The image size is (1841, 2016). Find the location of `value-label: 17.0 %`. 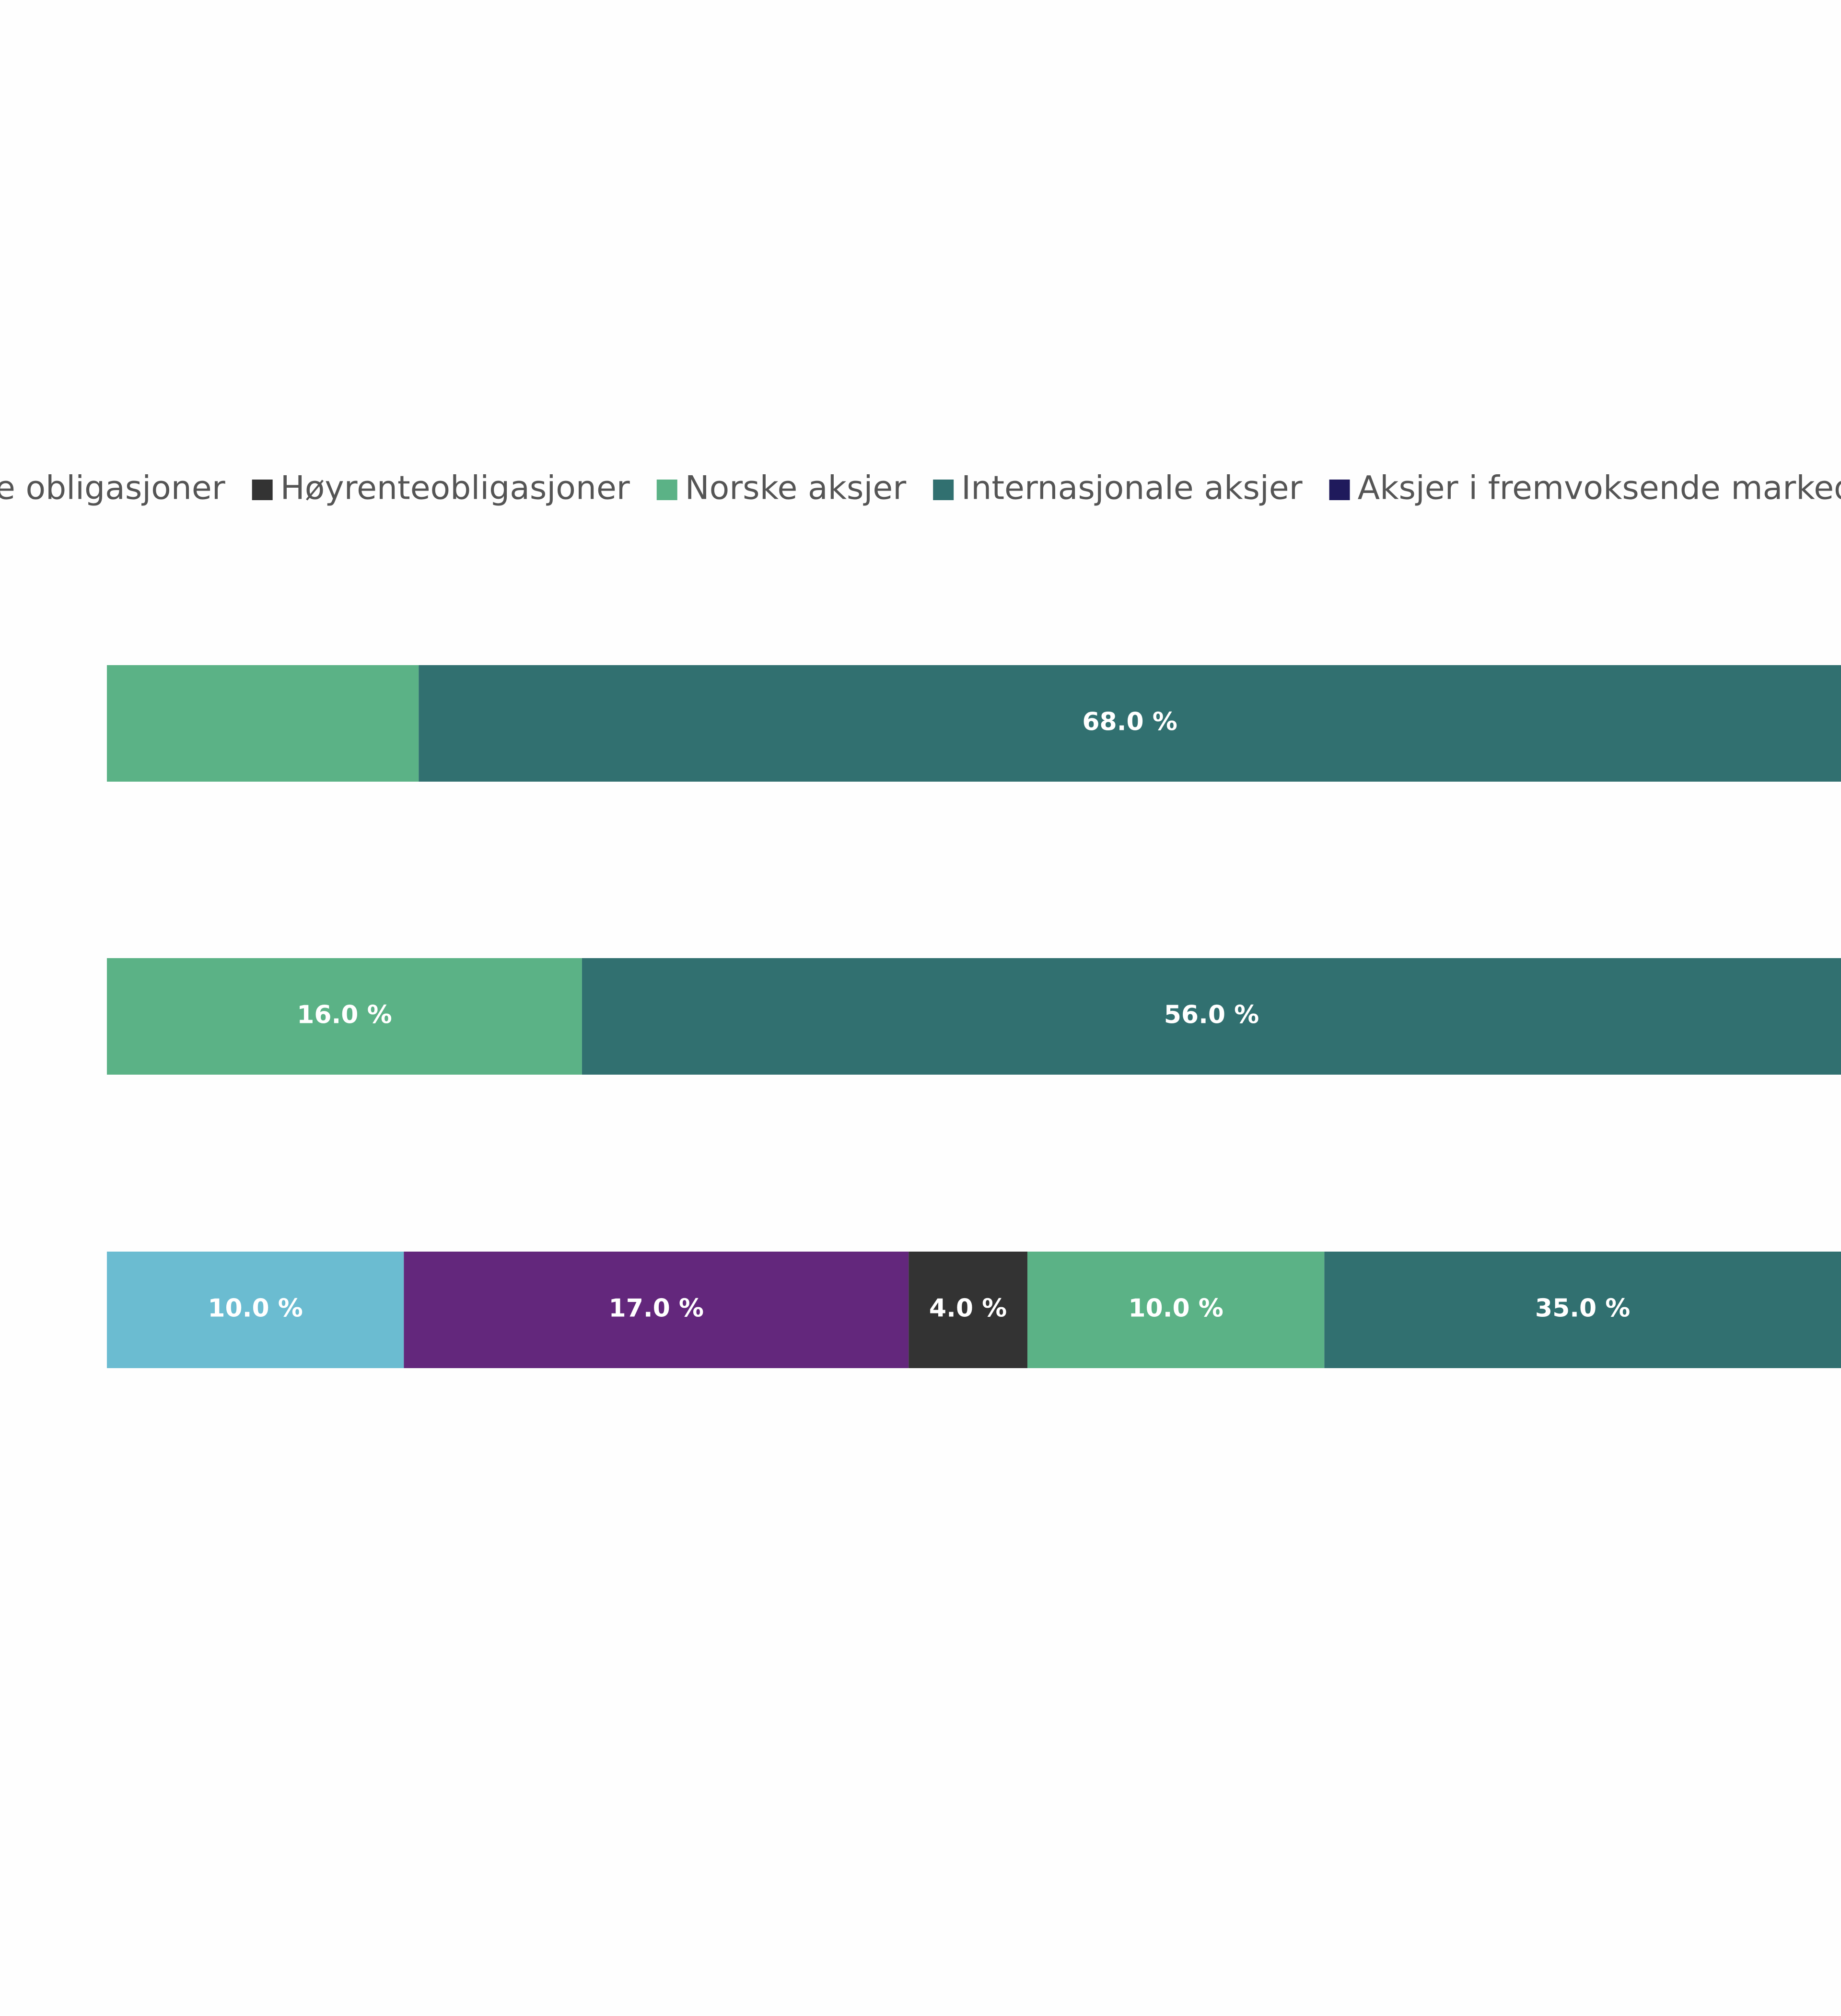

value-label: 17.0 % is located at coordinates (656, 1308).